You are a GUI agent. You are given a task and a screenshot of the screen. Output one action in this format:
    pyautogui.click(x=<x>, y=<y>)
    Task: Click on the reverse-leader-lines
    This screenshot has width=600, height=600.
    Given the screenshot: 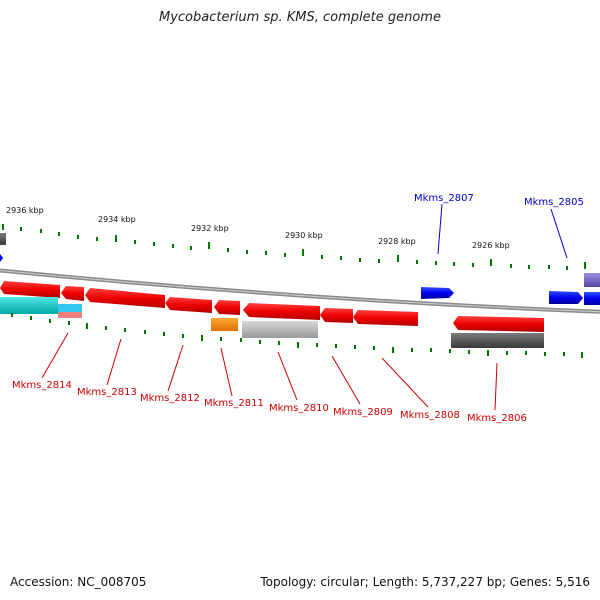 What is the action you would take?
    pyautogui.click(x=269, y=371)
    